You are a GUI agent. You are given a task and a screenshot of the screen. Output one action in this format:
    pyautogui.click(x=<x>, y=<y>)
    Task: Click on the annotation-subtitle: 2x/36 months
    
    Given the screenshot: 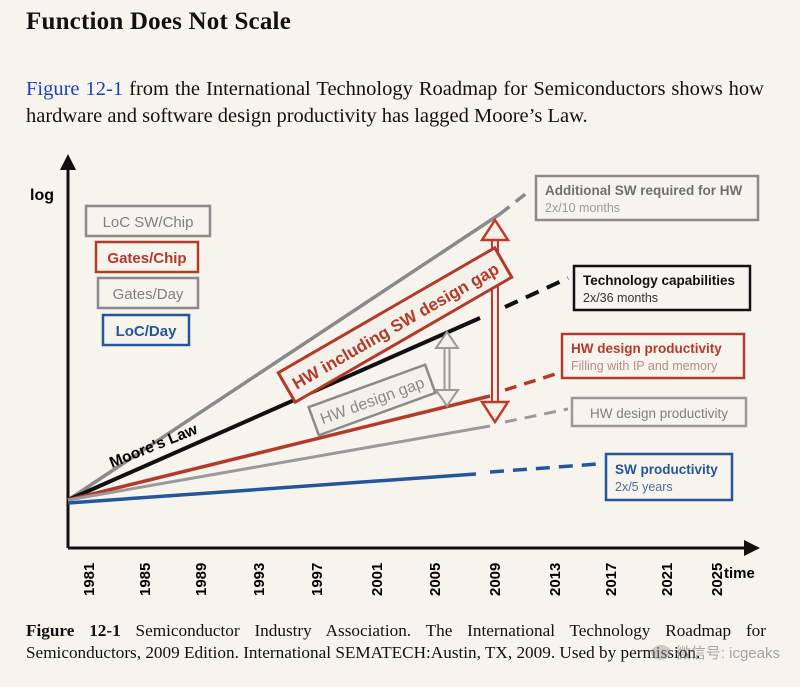 What is the action you would take?
    pyautogui.click(x=620, y=298)
    